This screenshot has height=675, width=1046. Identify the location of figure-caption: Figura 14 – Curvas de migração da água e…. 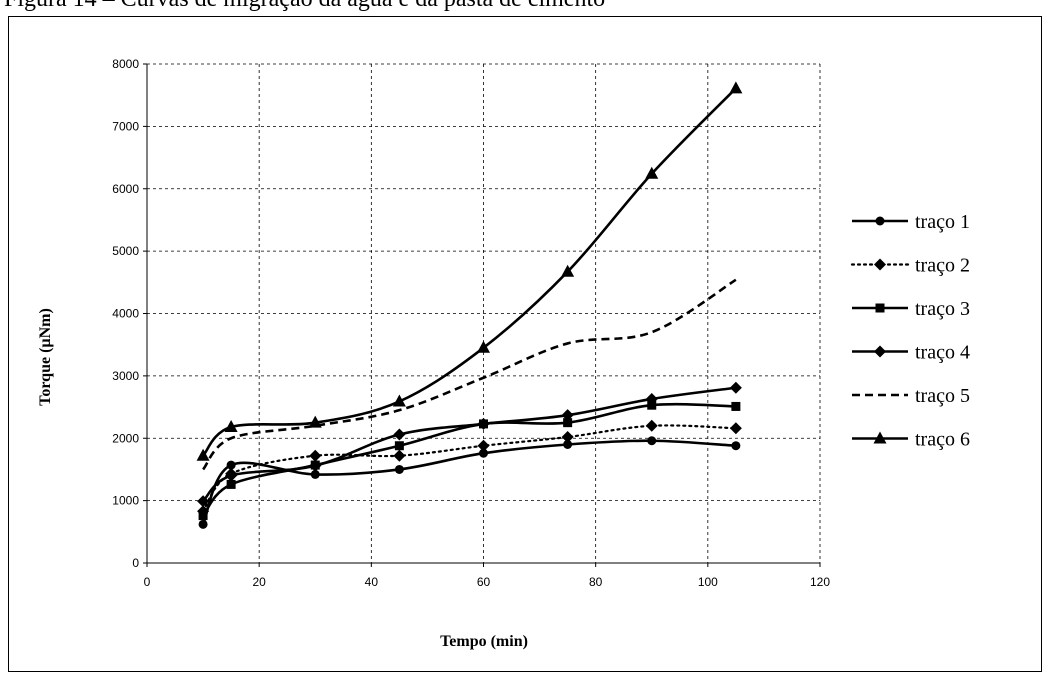
(304, 6).